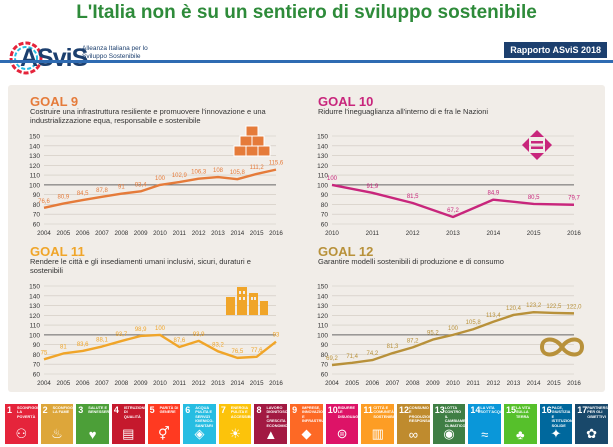  Describe the element at coordinates (276, 336) in the screenshot. I see `data-label: 93` at that location.